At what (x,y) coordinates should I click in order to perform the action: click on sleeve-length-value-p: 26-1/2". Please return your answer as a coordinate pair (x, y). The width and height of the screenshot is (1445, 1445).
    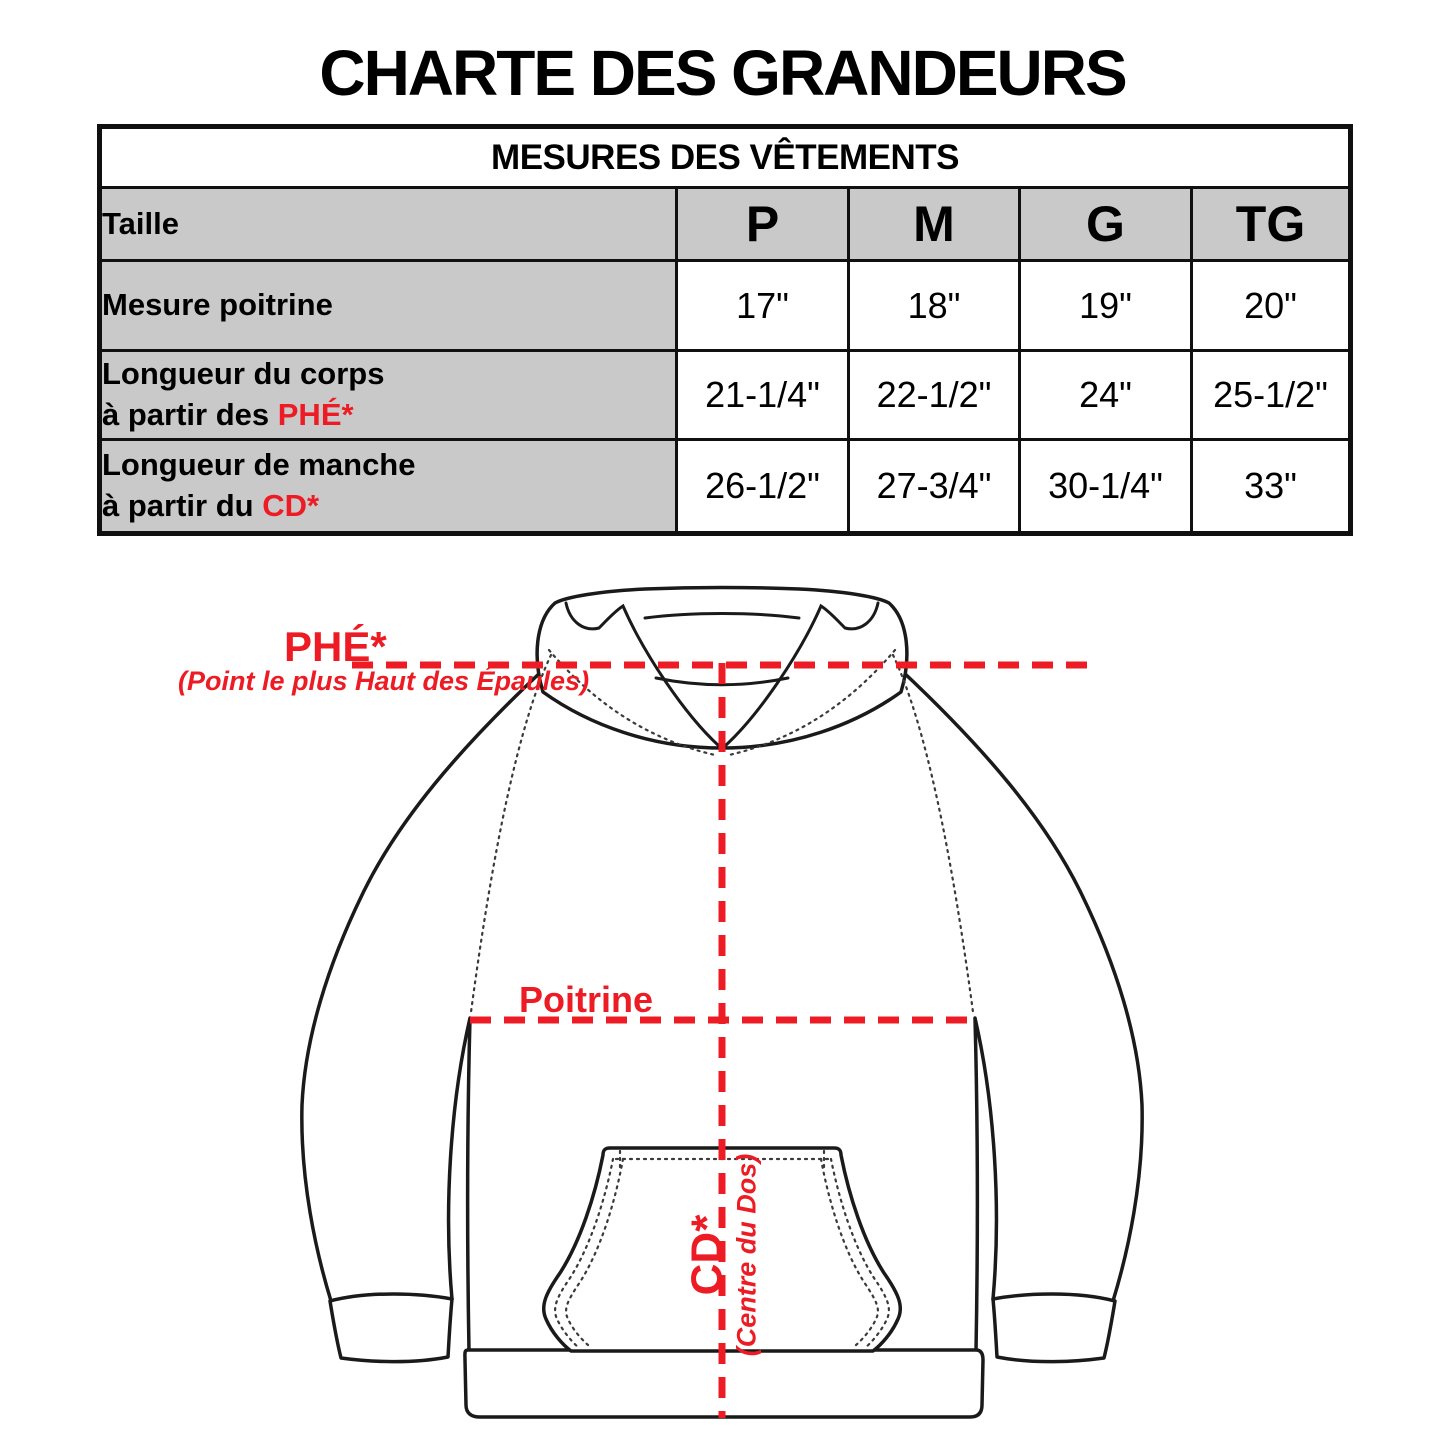
    Looking at the image, I should click on (762, 486).